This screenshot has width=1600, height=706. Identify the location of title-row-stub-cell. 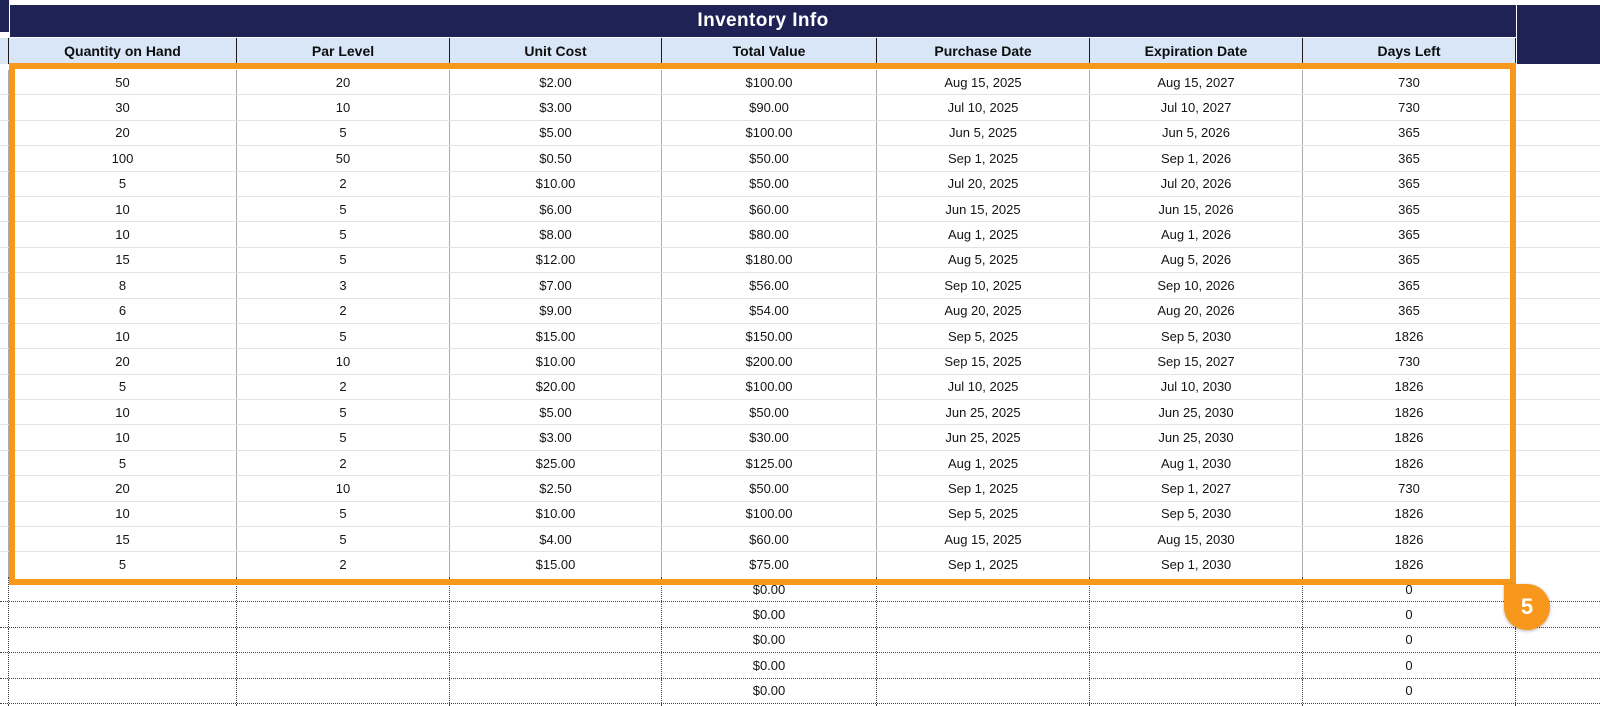
(4, 16).